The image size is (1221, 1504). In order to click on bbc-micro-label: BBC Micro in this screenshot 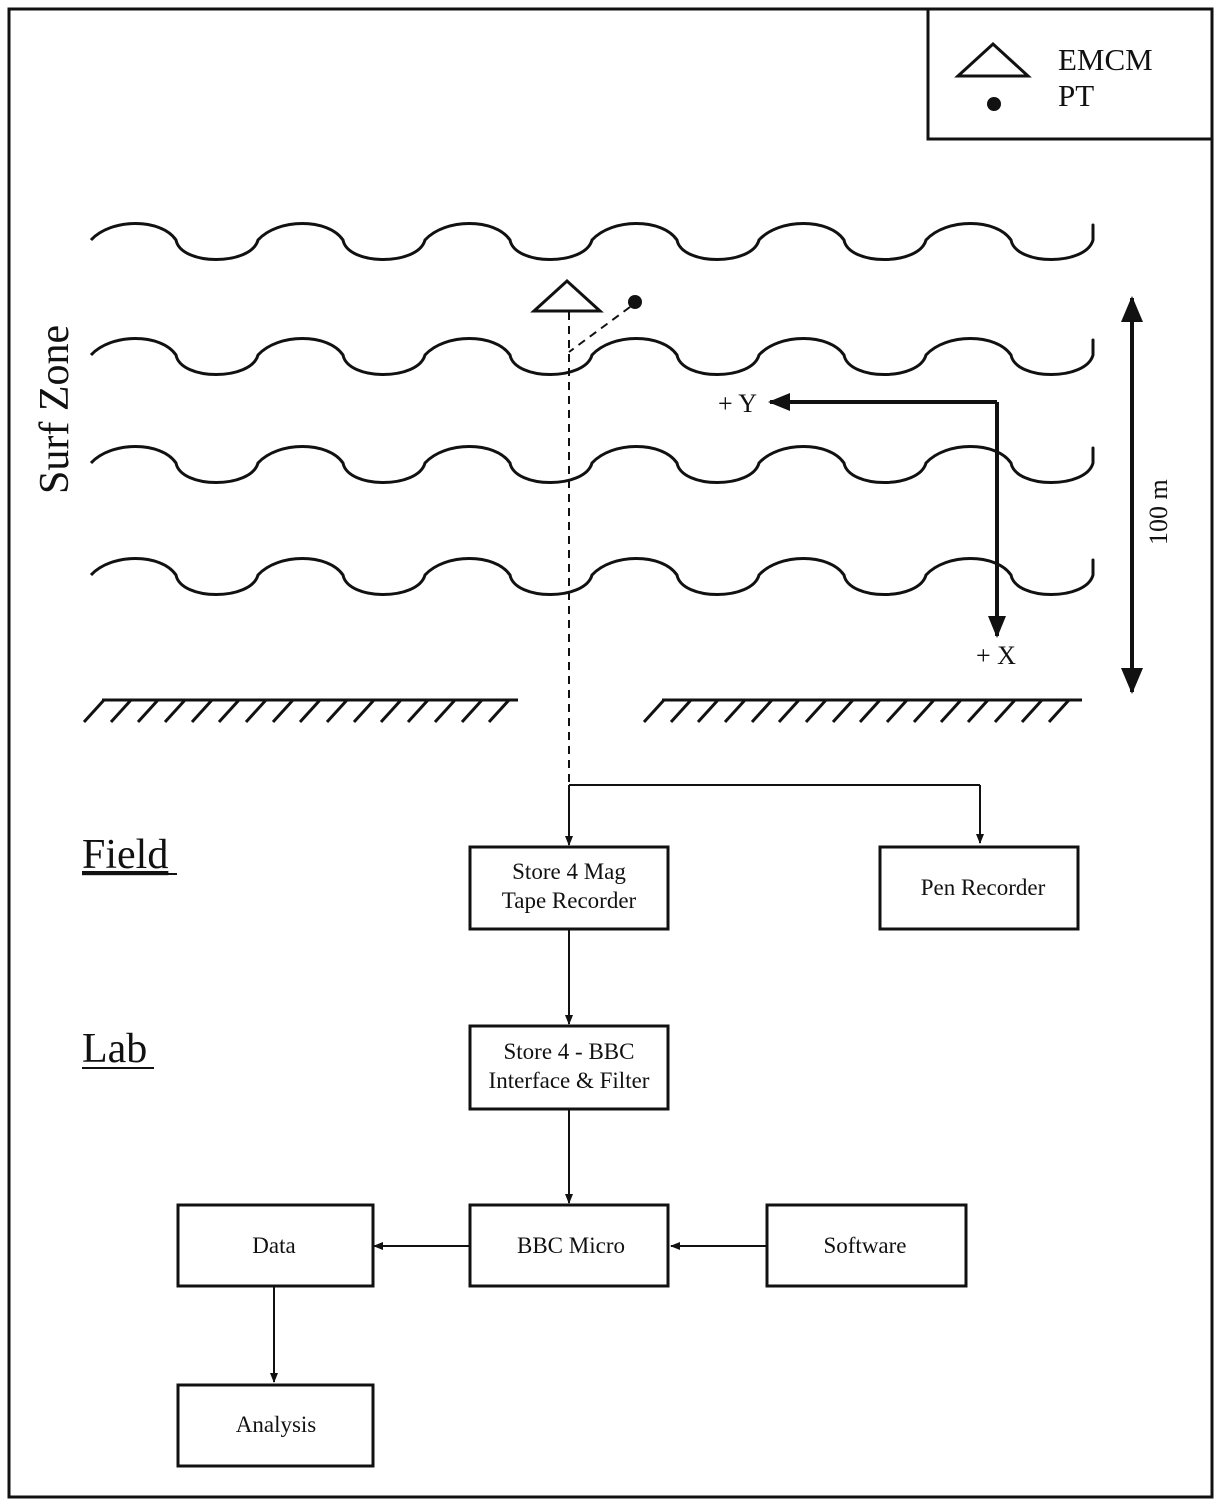, I will do `click(571, 1245)`.